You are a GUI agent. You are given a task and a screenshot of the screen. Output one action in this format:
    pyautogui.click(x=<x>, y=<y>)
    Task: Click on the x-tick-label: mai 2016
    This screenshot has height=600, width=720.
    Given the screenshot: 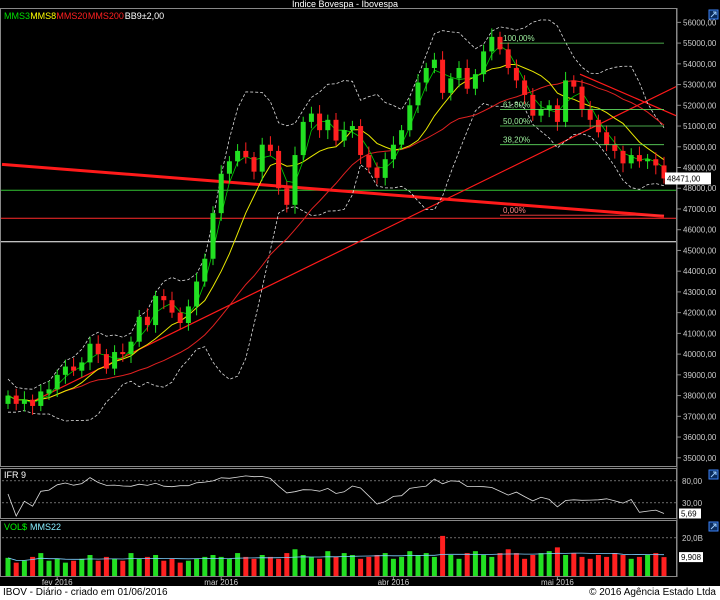 What is the action you would take?
    pyautogui.click(x=557, y=582)
    